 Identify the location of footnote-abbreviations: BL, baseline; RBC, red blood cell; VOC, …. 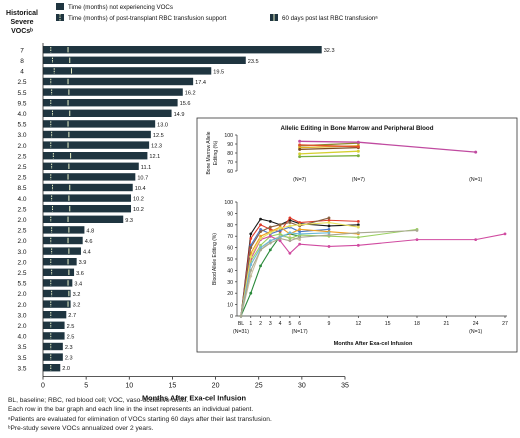
(98, 400).